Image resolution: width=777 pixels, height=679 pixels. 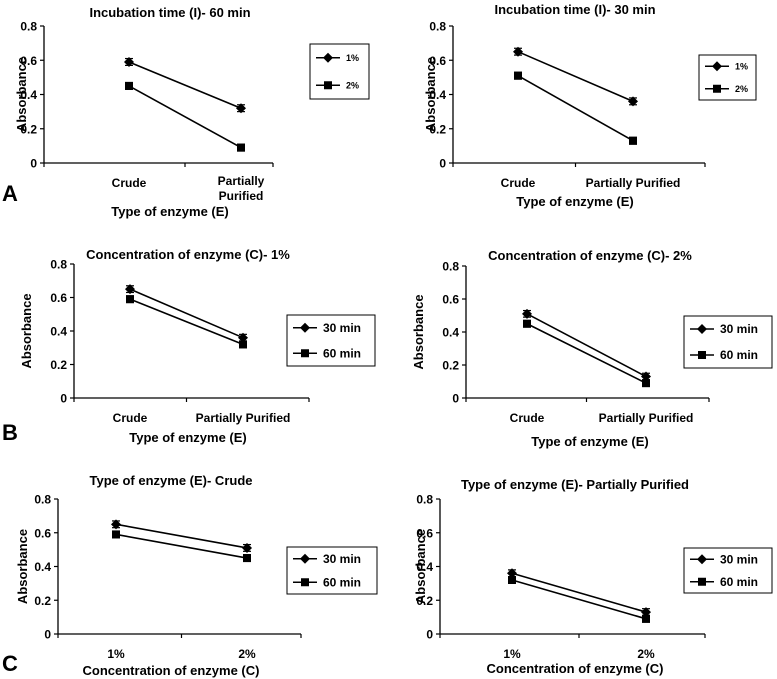 What do you see at coordinates (575, 484) in the screenshot?
I see `chart-title: Type of enzyme (E)- Partially Purified` at bounding box center [575, 484].